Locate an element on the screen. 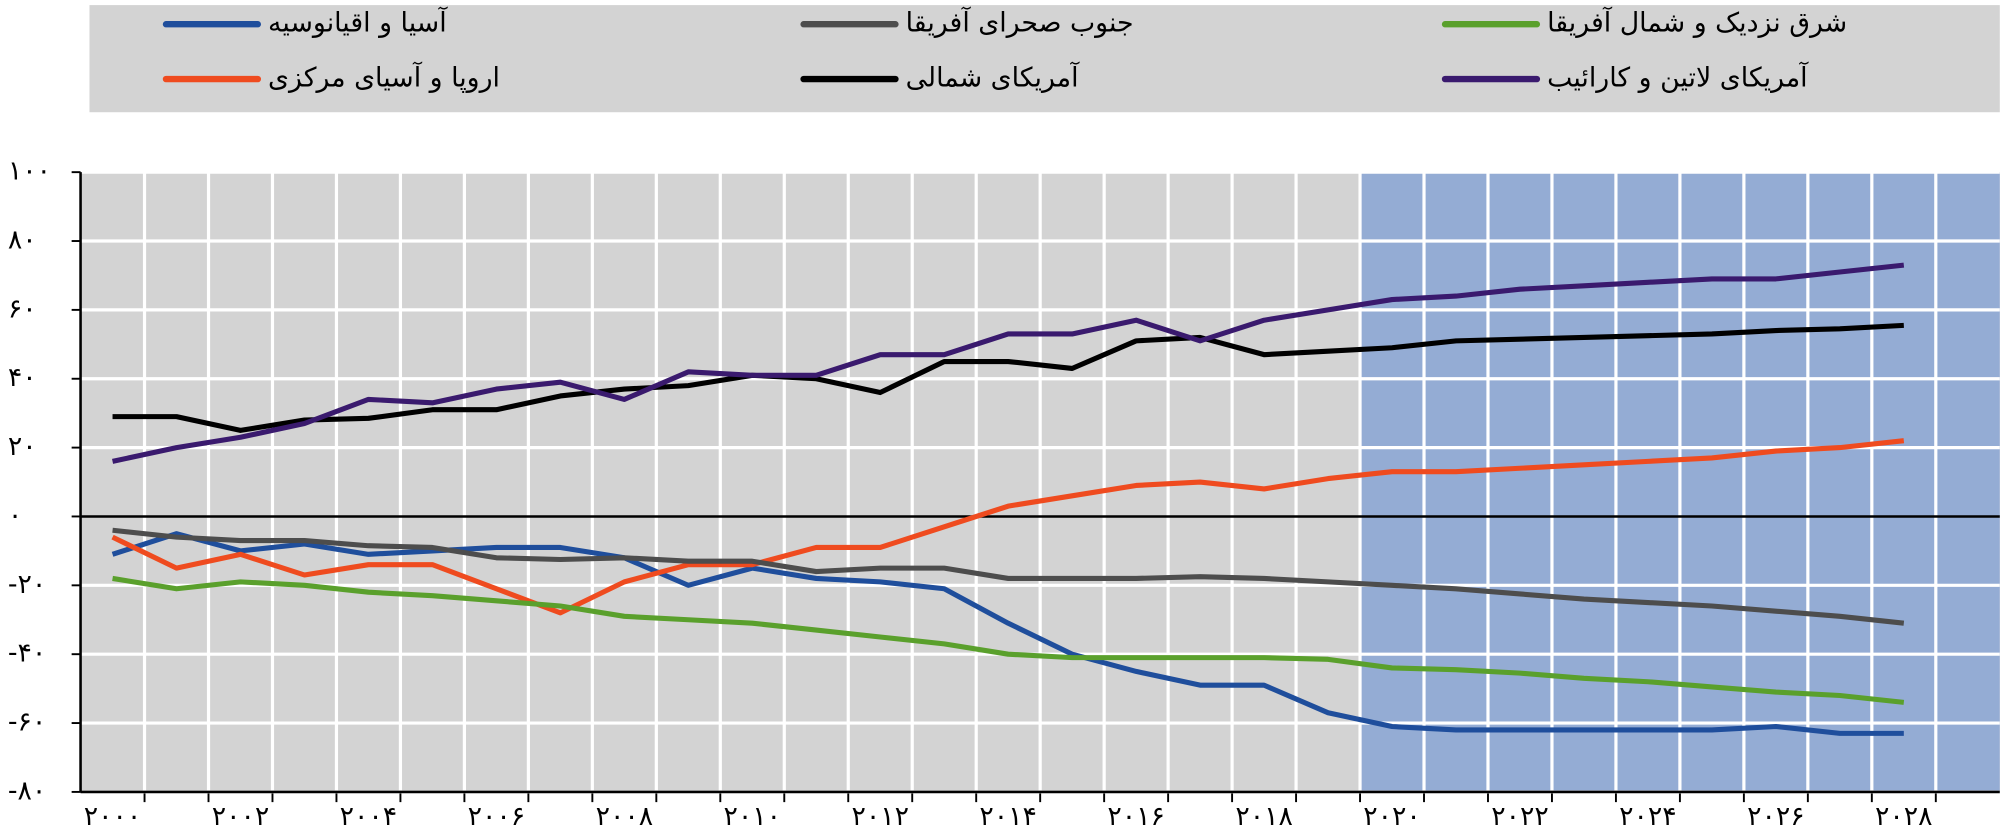 Image resolution: width=2000 pixels, height=834 pixels. y-tick-label: ۴۰ is located at coordinates (22, 377).